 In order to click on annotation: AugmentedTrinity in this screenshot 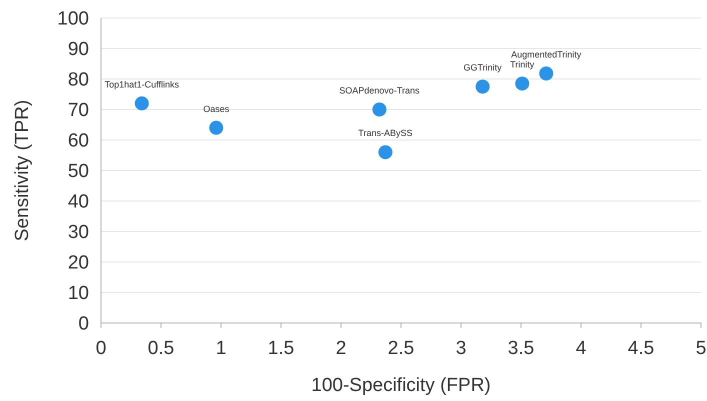, I will do `click(546, 55)`.